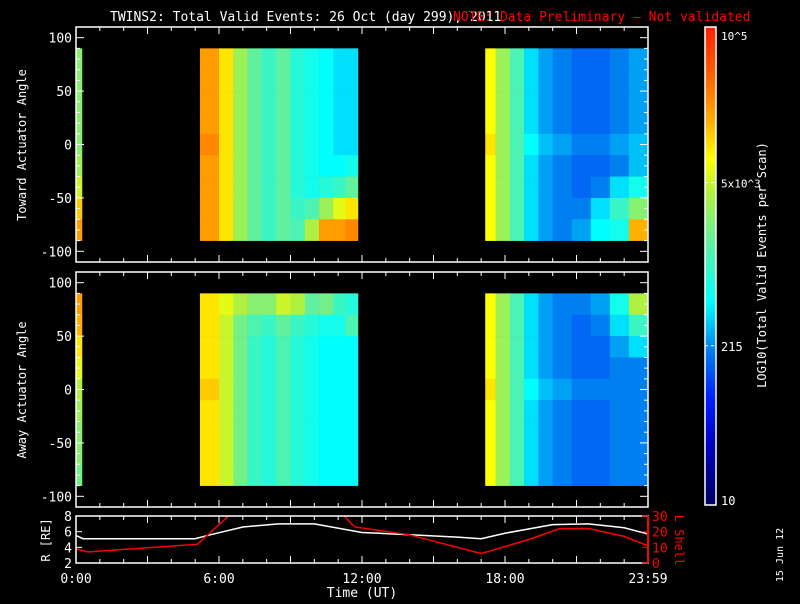 This screenshot has width=800, height=604. Describe the element at coordinates (68, 391) in the screenshot. I see `y-tick-label: 0` at that location.